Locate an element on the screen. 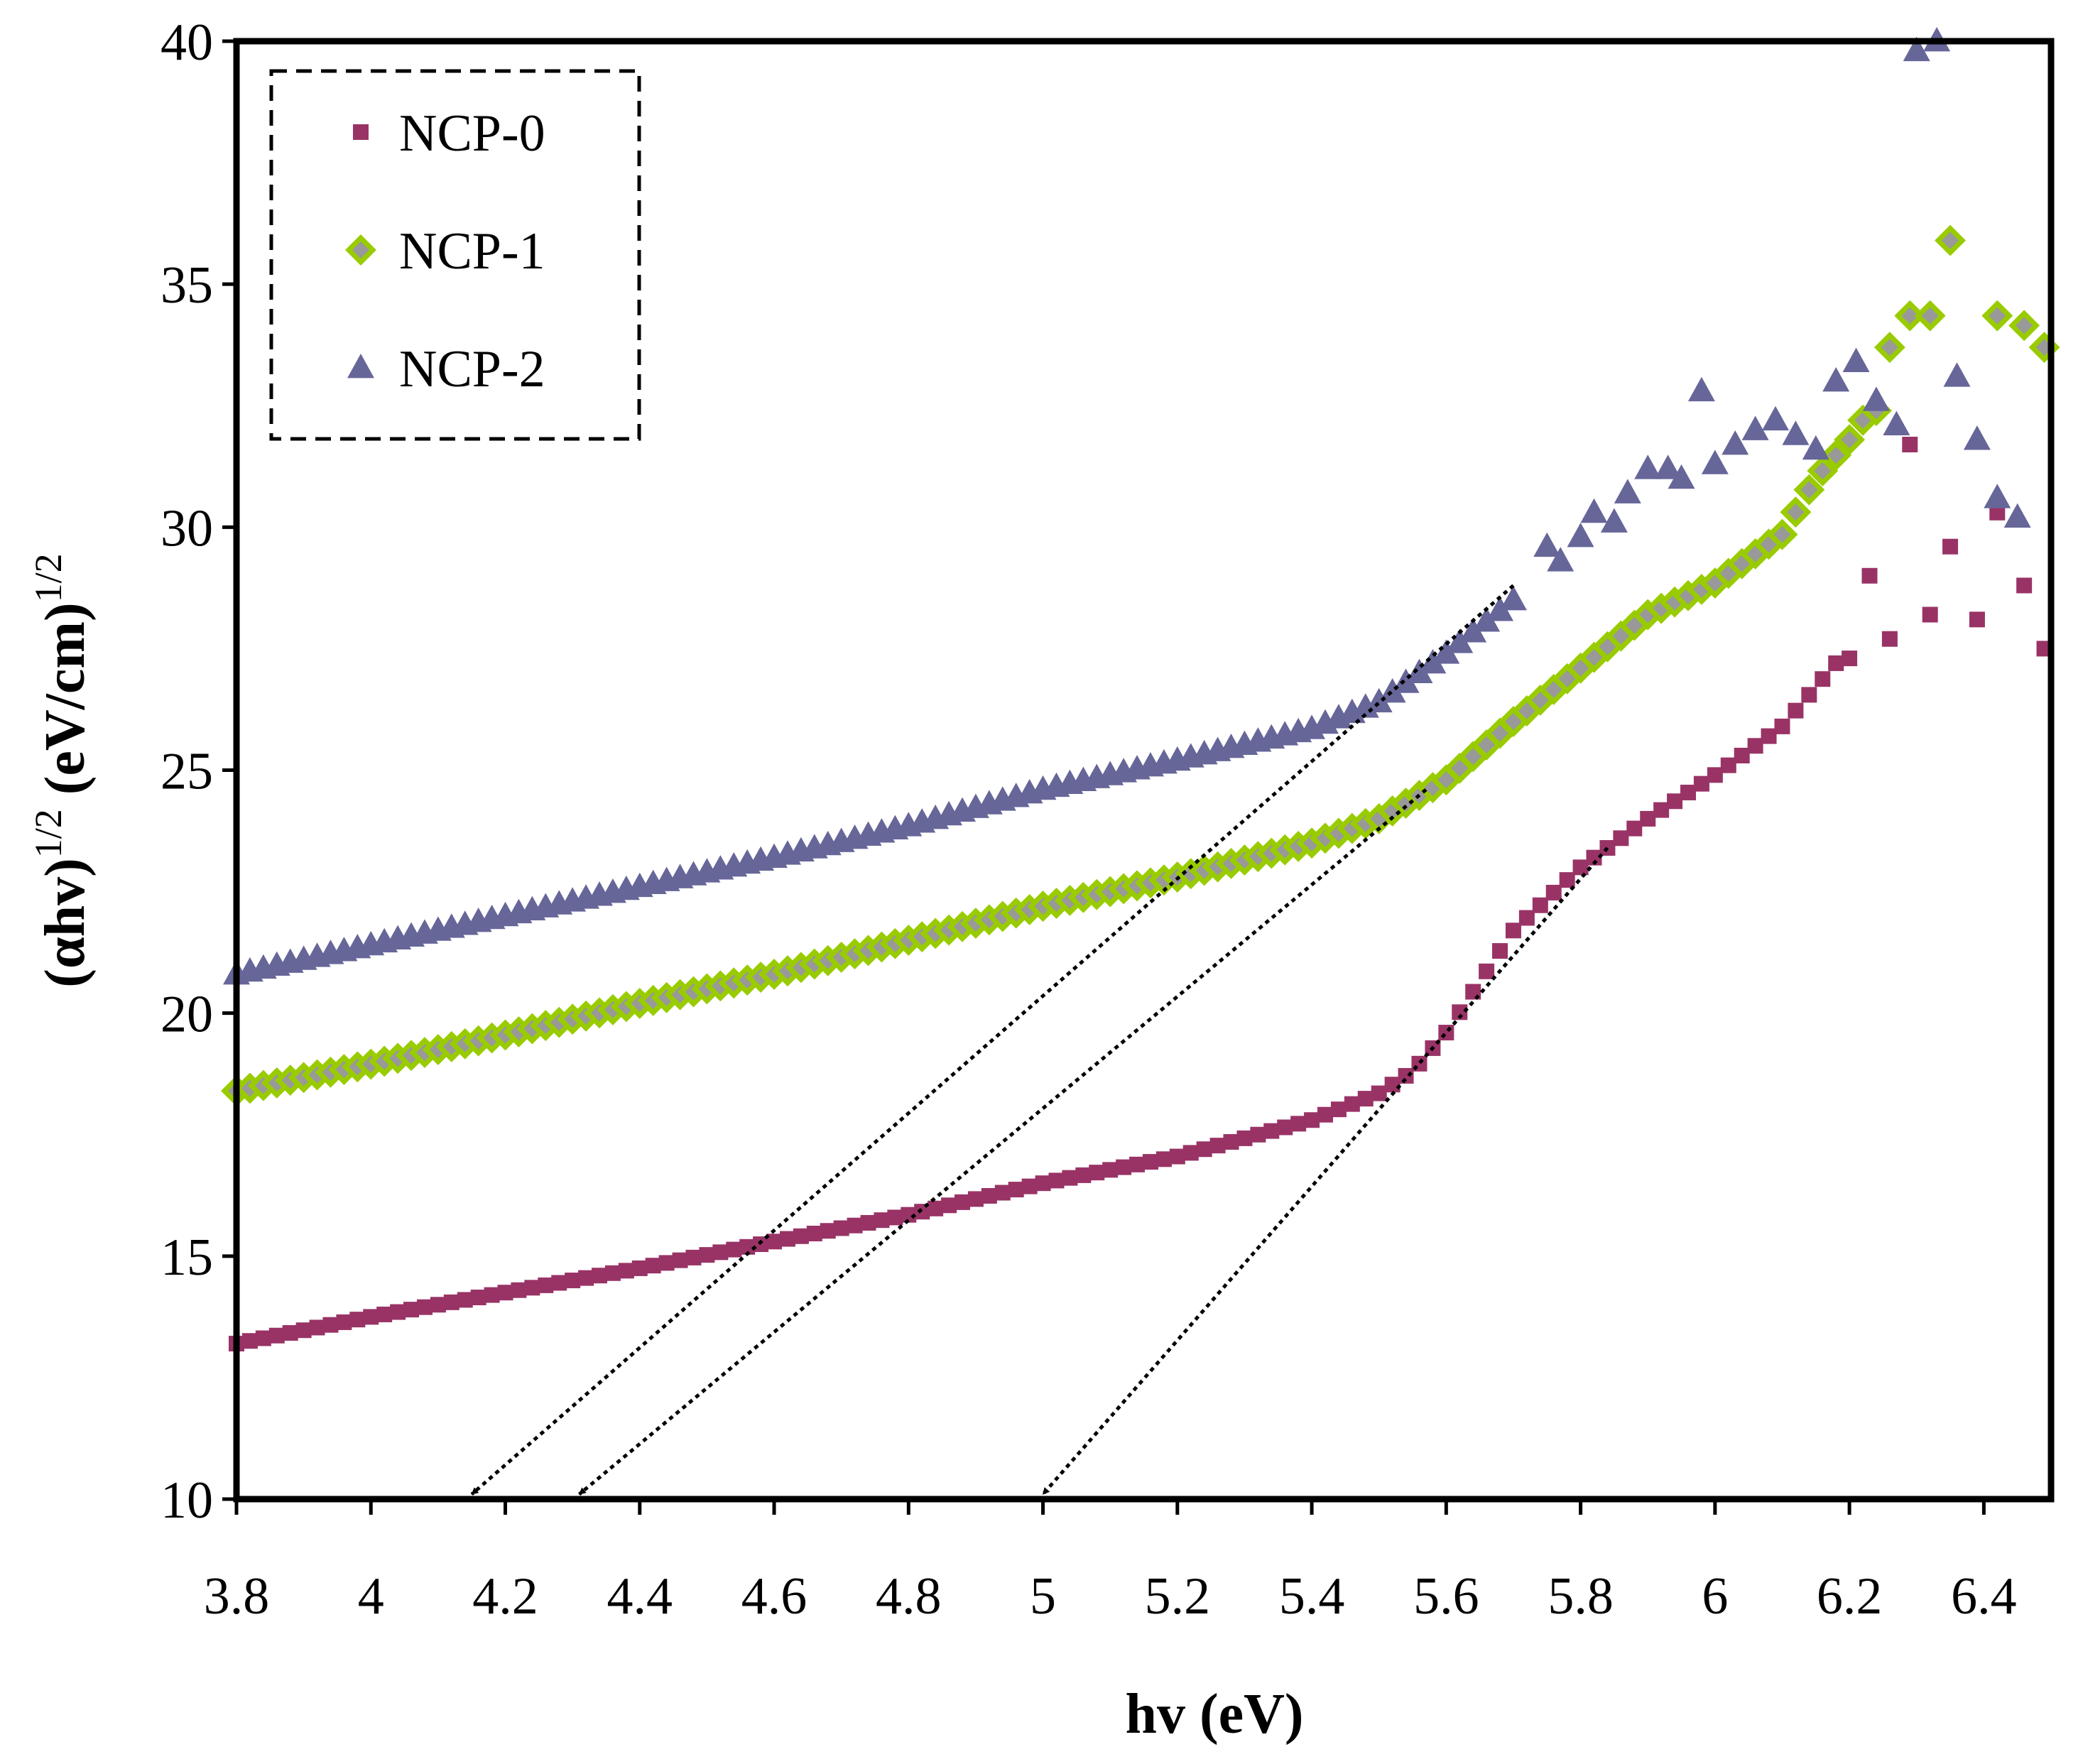 Image resolution: width=2083 pixels, height=1764 pixels. x-tick-label: 4.4 is located at coordinates (640, 1597).